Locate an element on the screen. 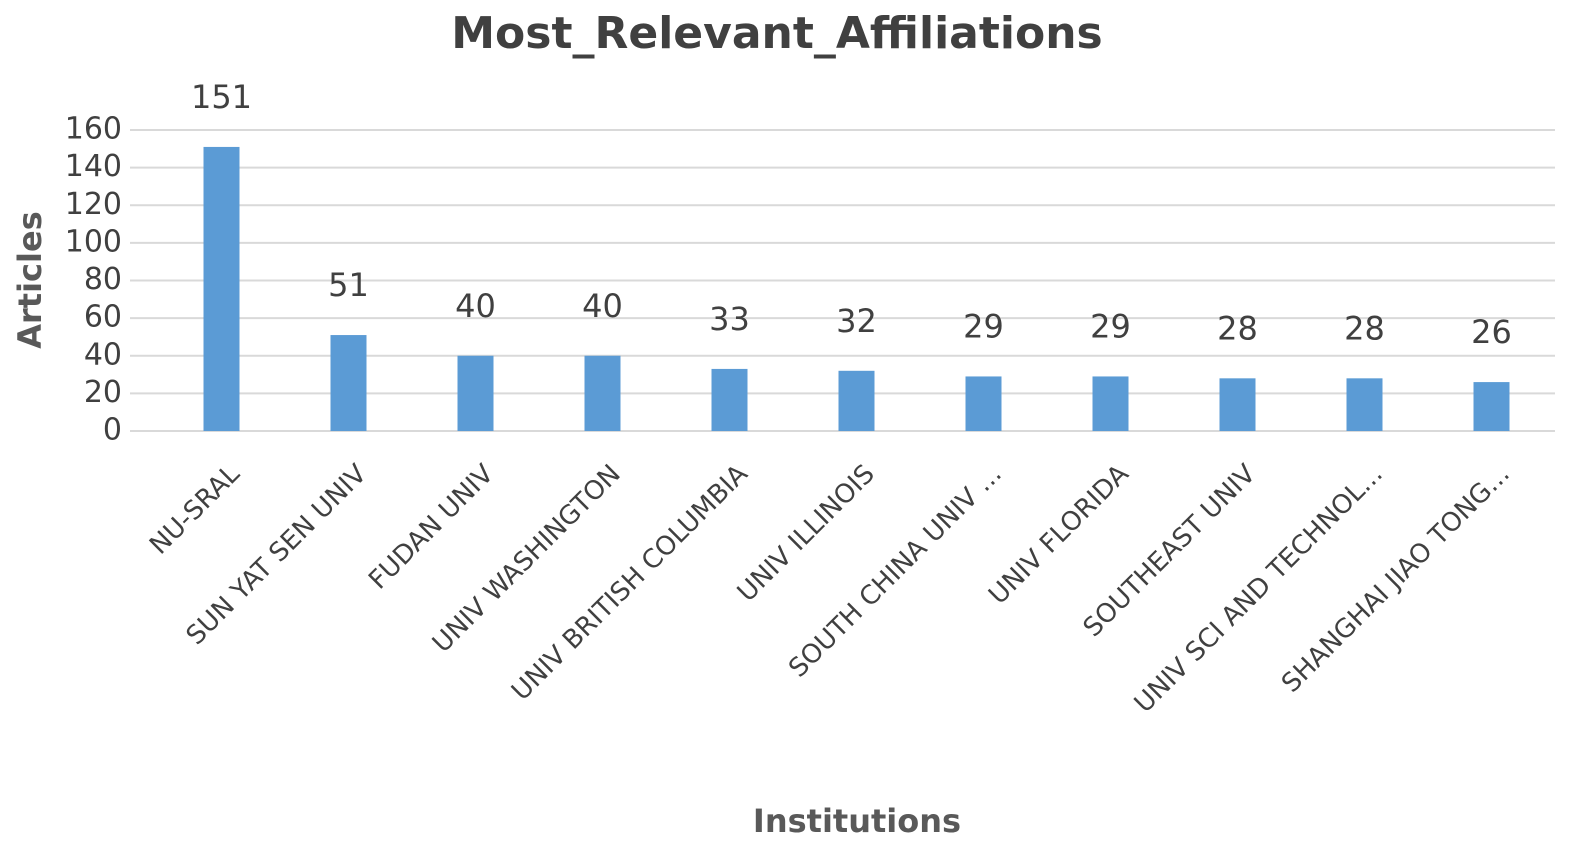 This screenshot has width=1595, height=868. y-axis-title: Articles is located at coordinates (30, 280).